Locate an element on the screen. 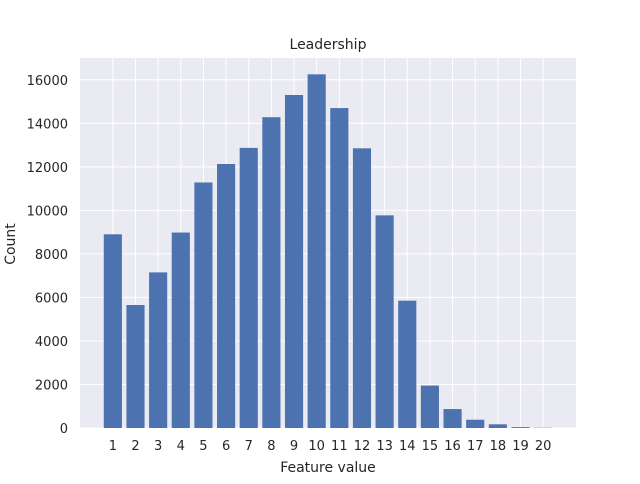 Image resolution: width=640 pixels, height=484 pixels. x-tick-label: 12 is located at coordinates (362, 446).